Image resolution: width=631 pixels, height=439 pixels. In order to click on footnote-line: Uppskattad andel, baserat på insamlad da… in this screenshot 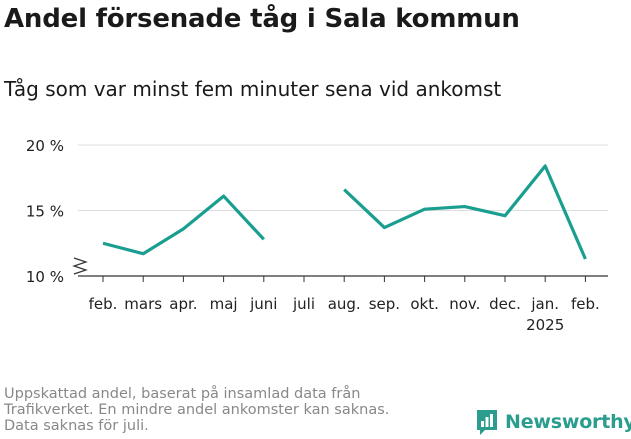, I will do `click(182, 394)`.